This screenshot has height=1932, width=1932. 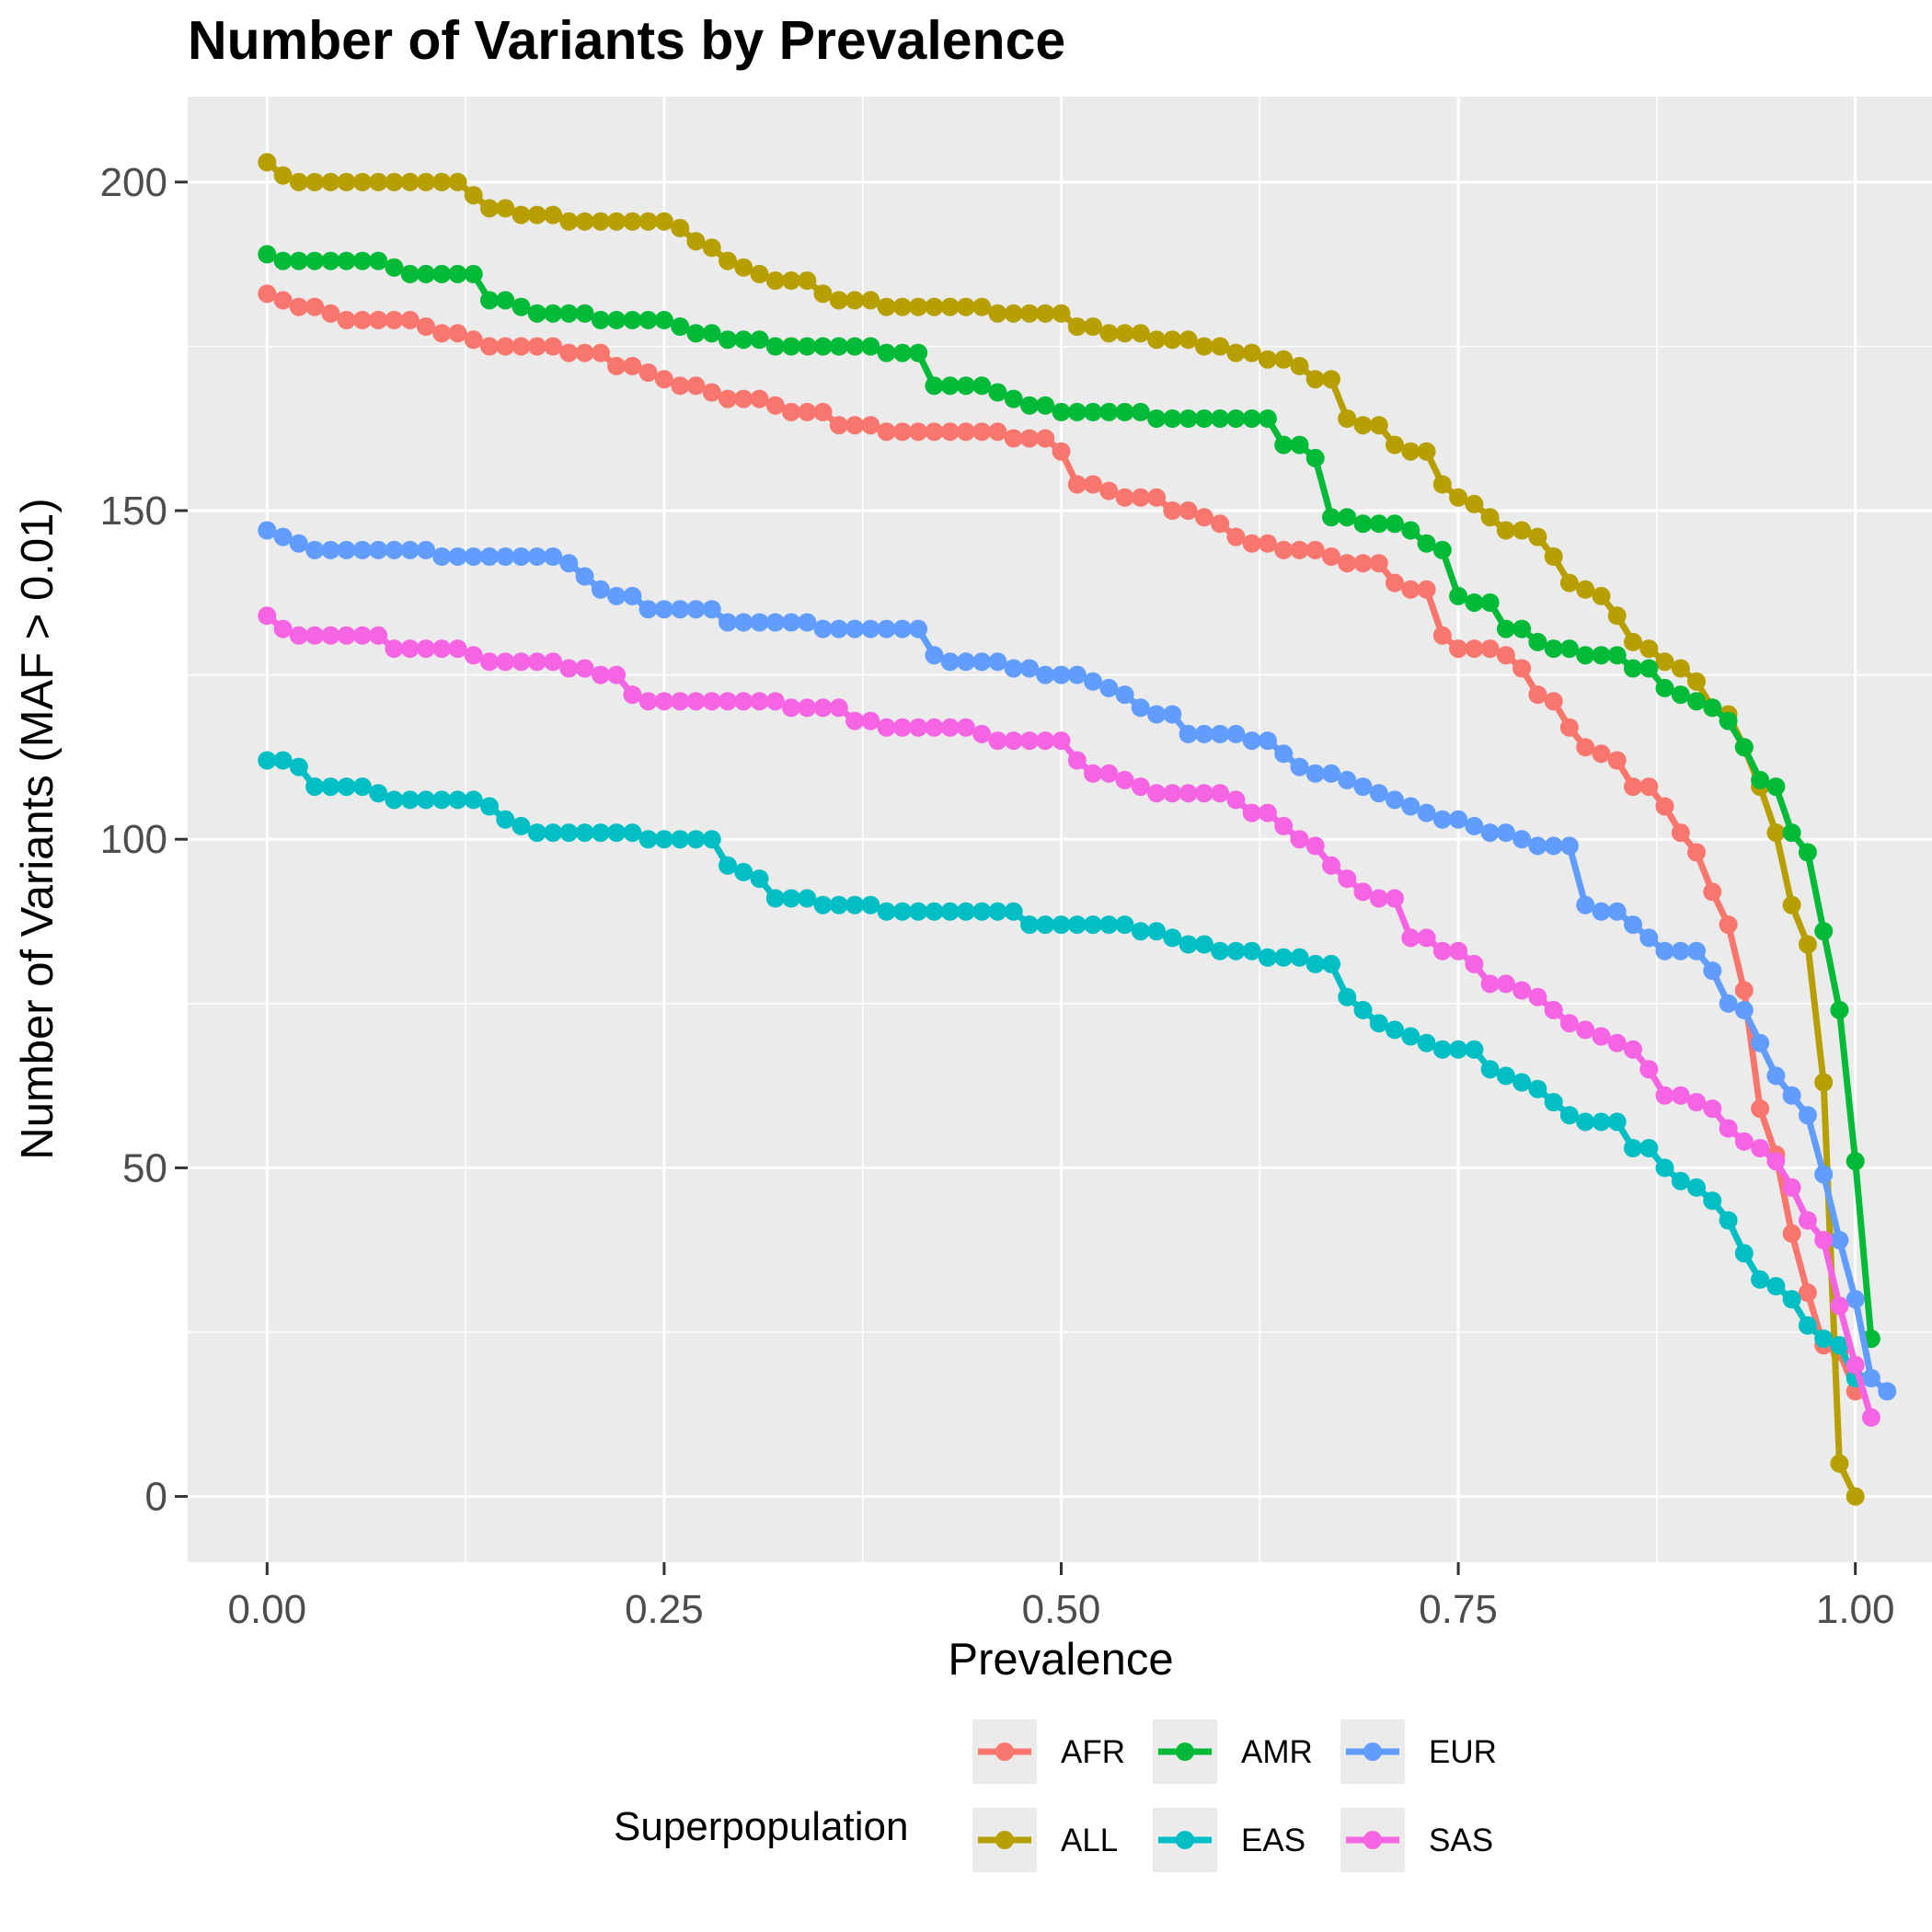 I want to click on y-tick-label: 200, so click(x=133, y=182).